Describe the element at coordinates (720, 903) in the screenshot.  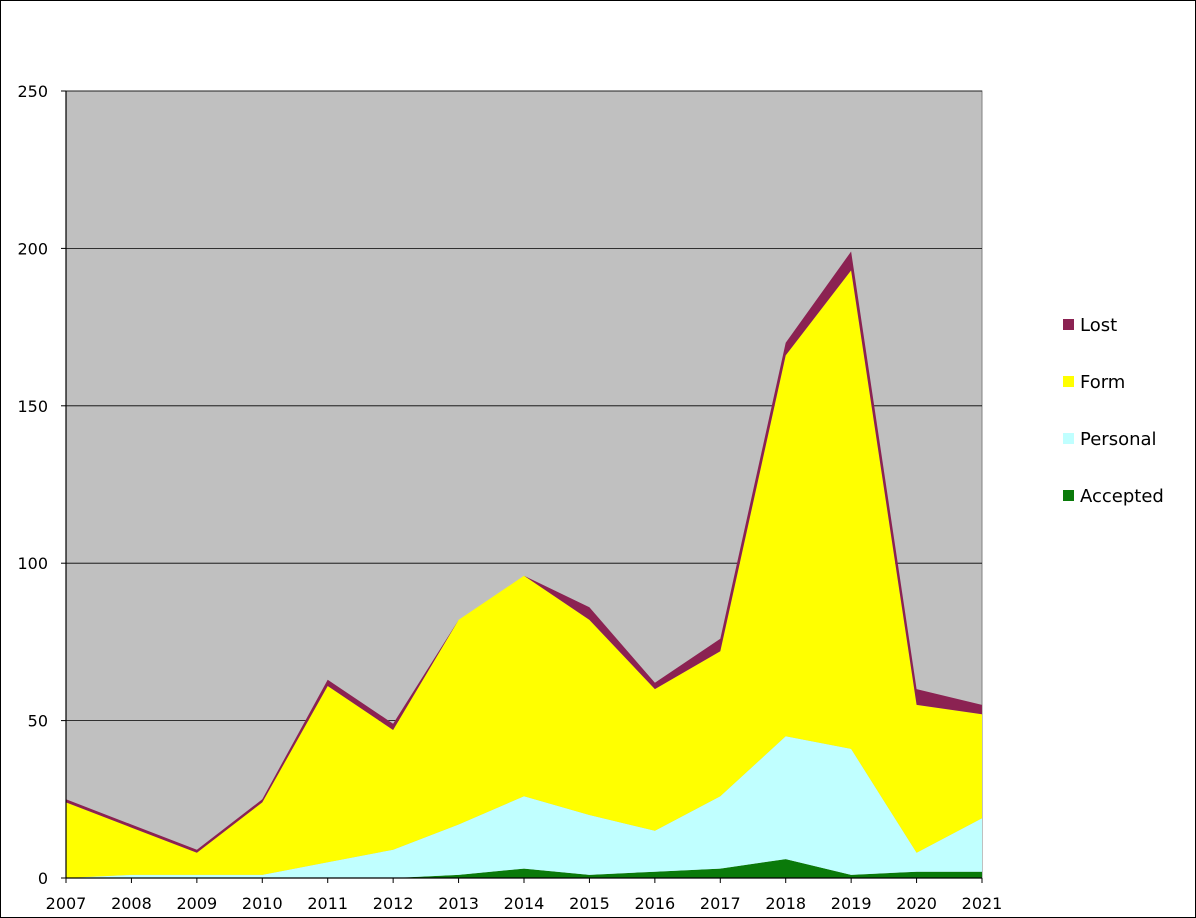
I see `x-tick-label: 2017` at that location.